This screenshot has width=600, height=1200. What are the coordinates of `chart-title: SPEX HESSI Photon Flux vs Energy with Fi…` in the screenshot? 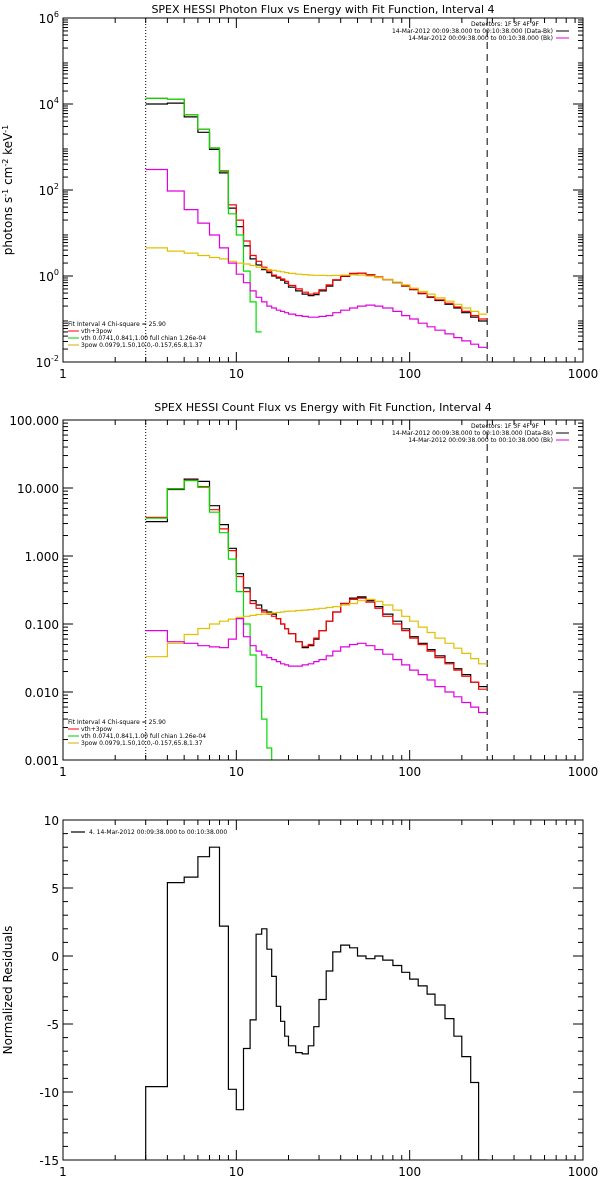 It's located at (322, 9).